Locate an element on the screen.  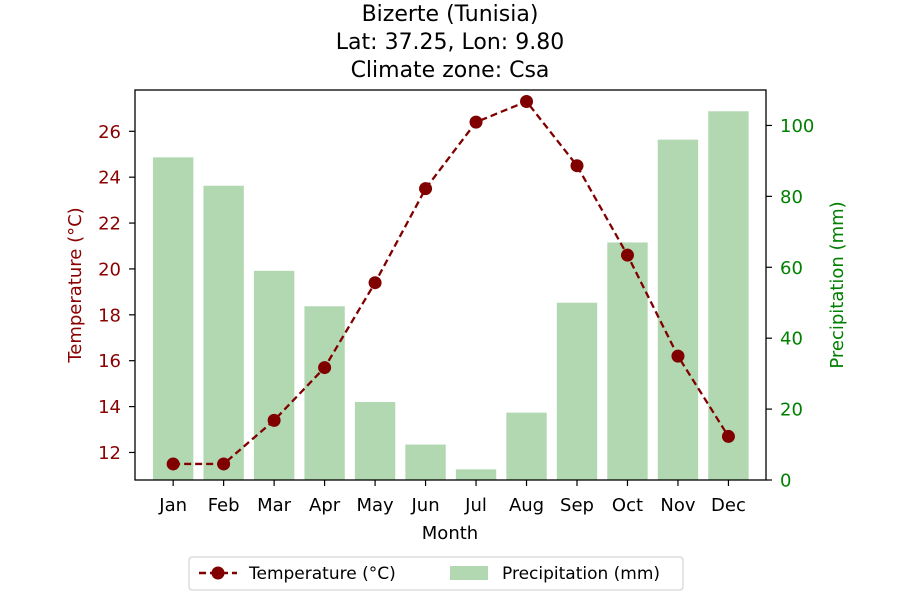
precipitation-bar-oct is located at coordinates (627, 361).